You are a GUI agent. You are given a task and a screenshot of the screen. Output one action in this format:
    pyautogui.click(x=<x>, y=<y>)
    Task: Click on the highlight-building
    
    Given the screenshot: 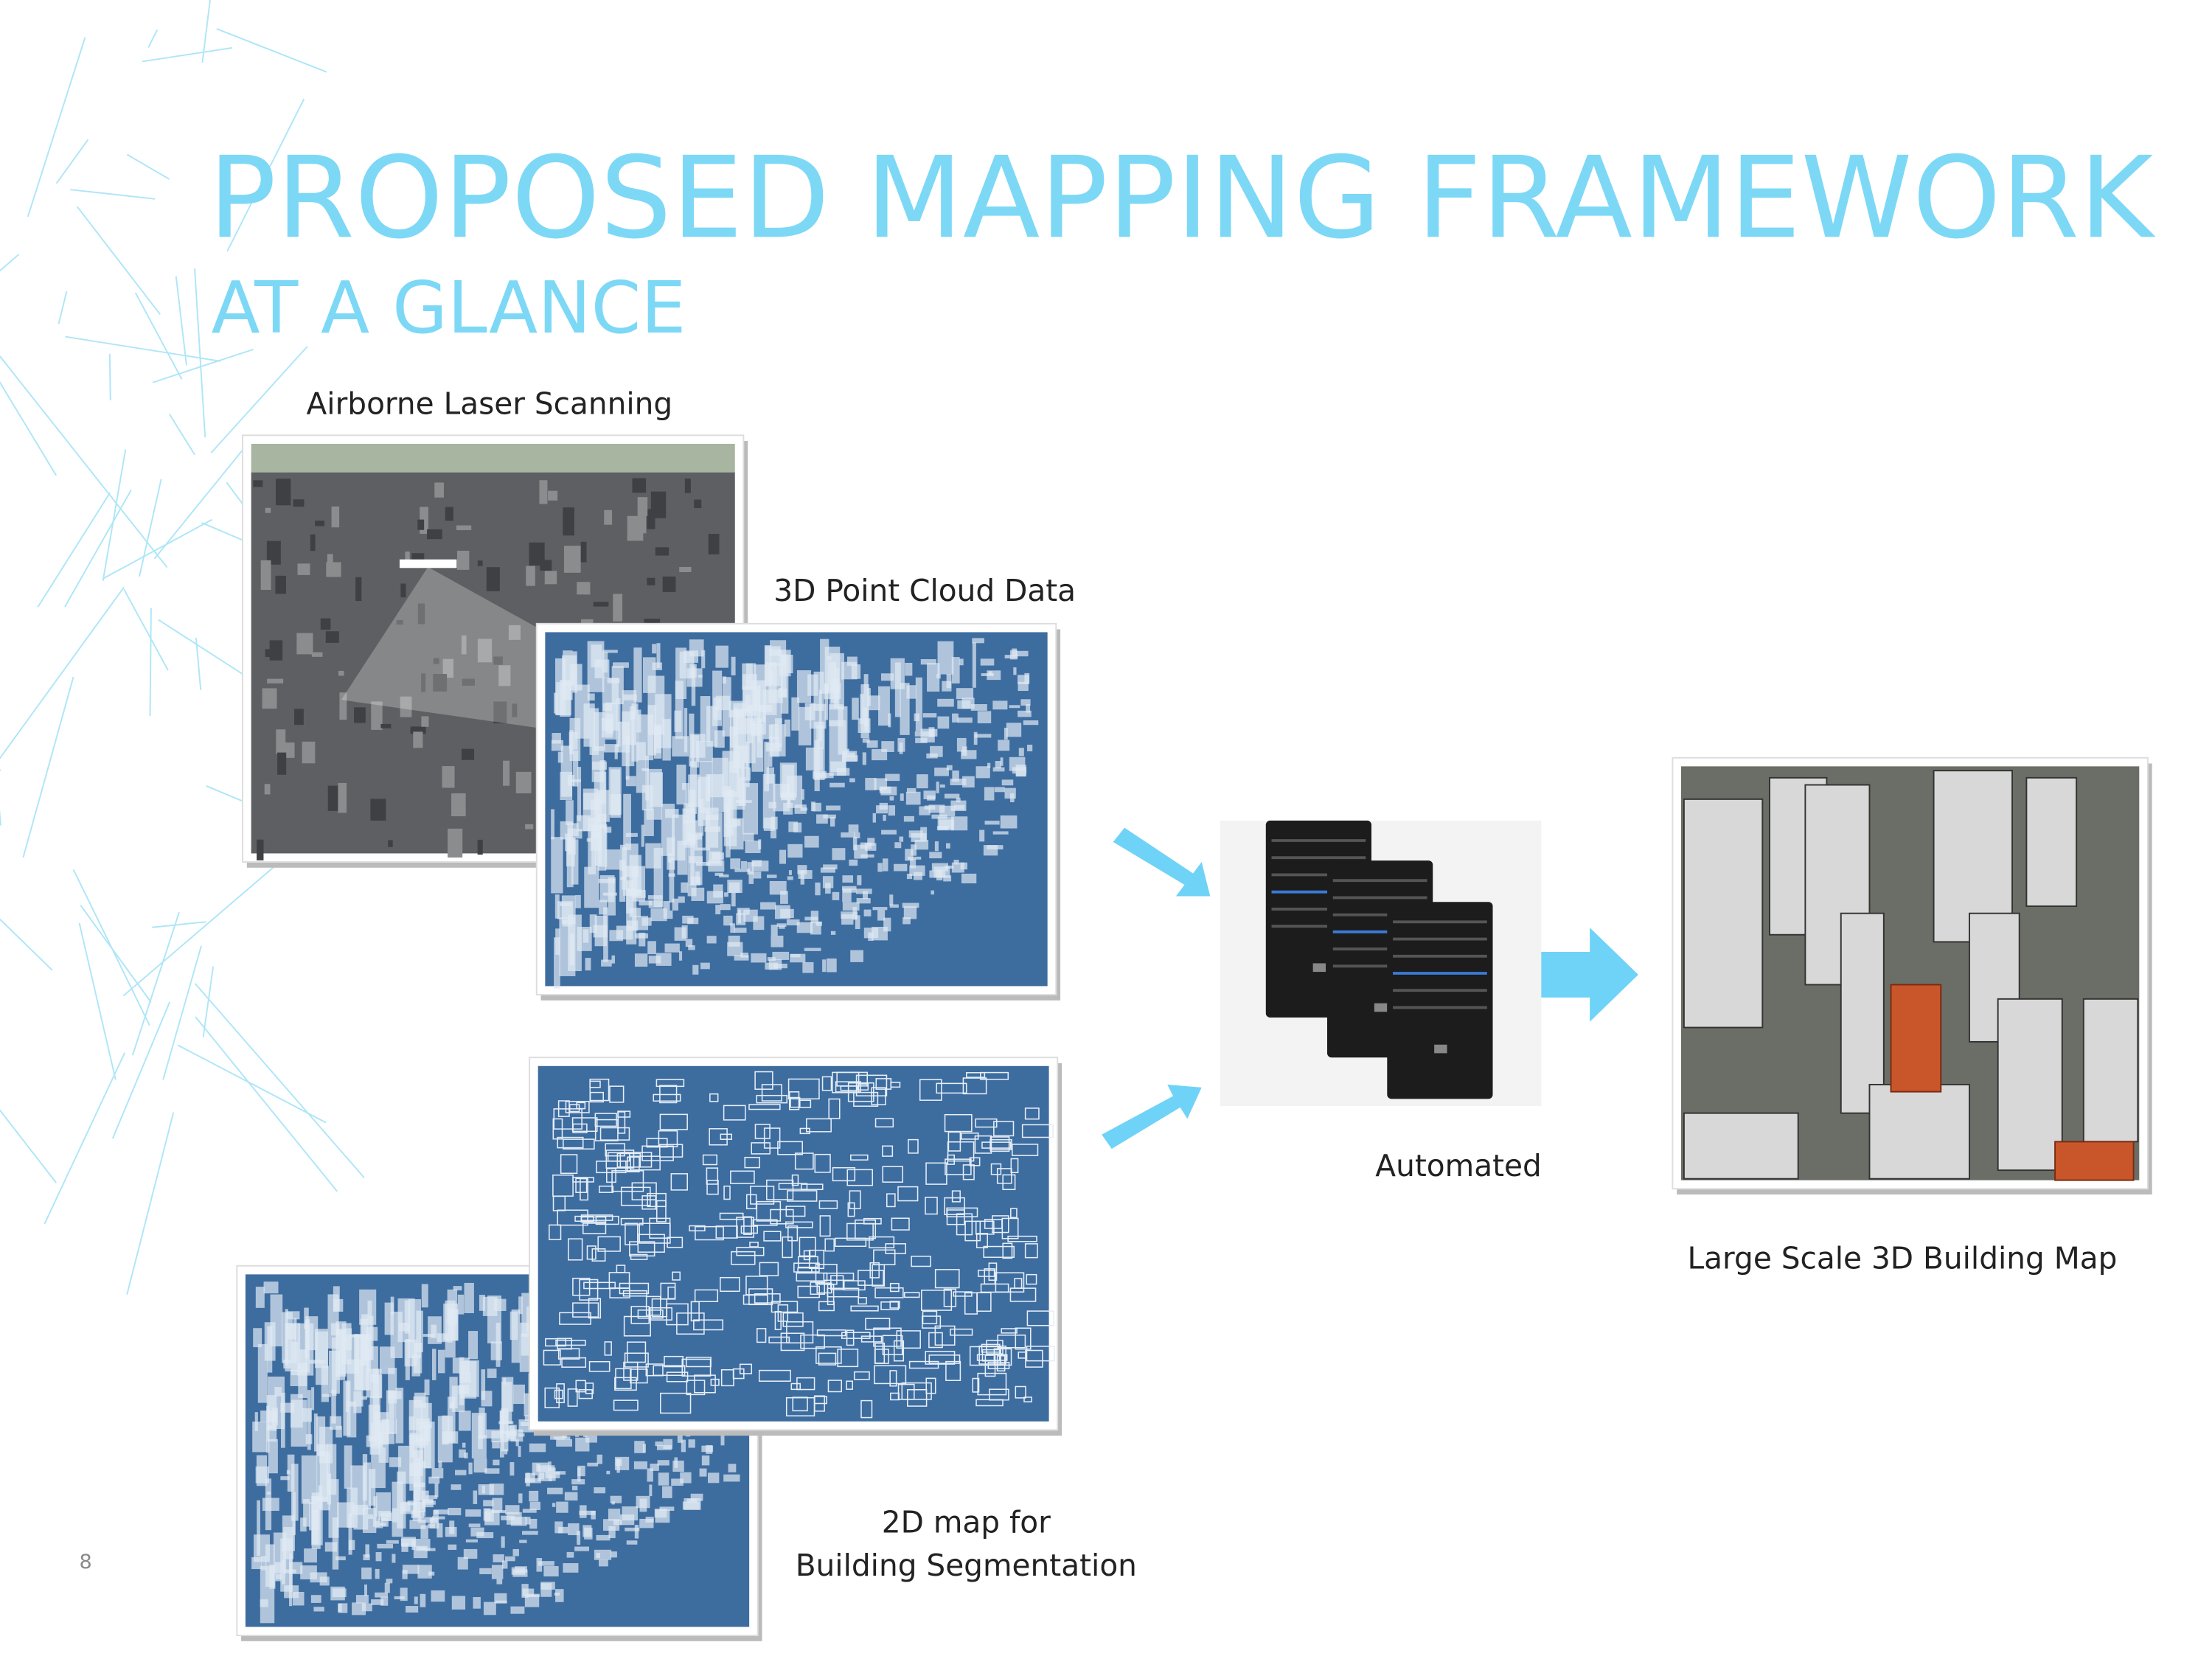 What is the action you would take?
    pyautogui.click(x=2094, y=1161)
    